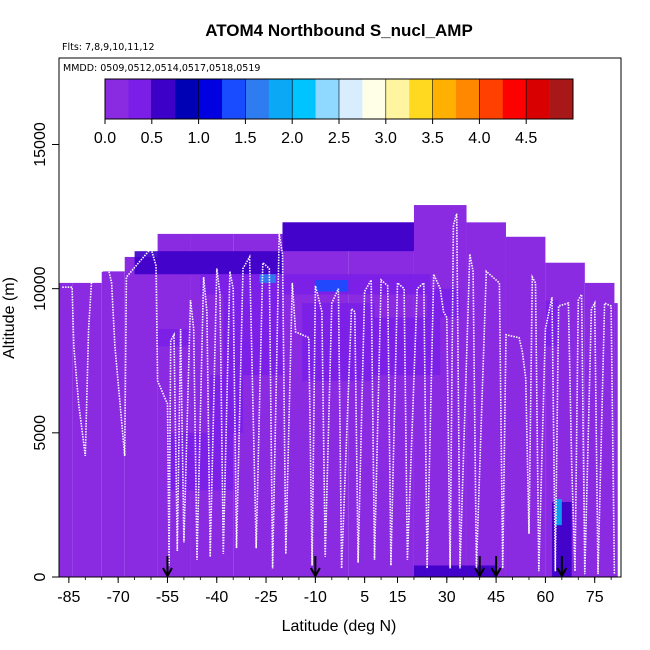  I want to click on x-tick-label: -40, so click(216, 597).